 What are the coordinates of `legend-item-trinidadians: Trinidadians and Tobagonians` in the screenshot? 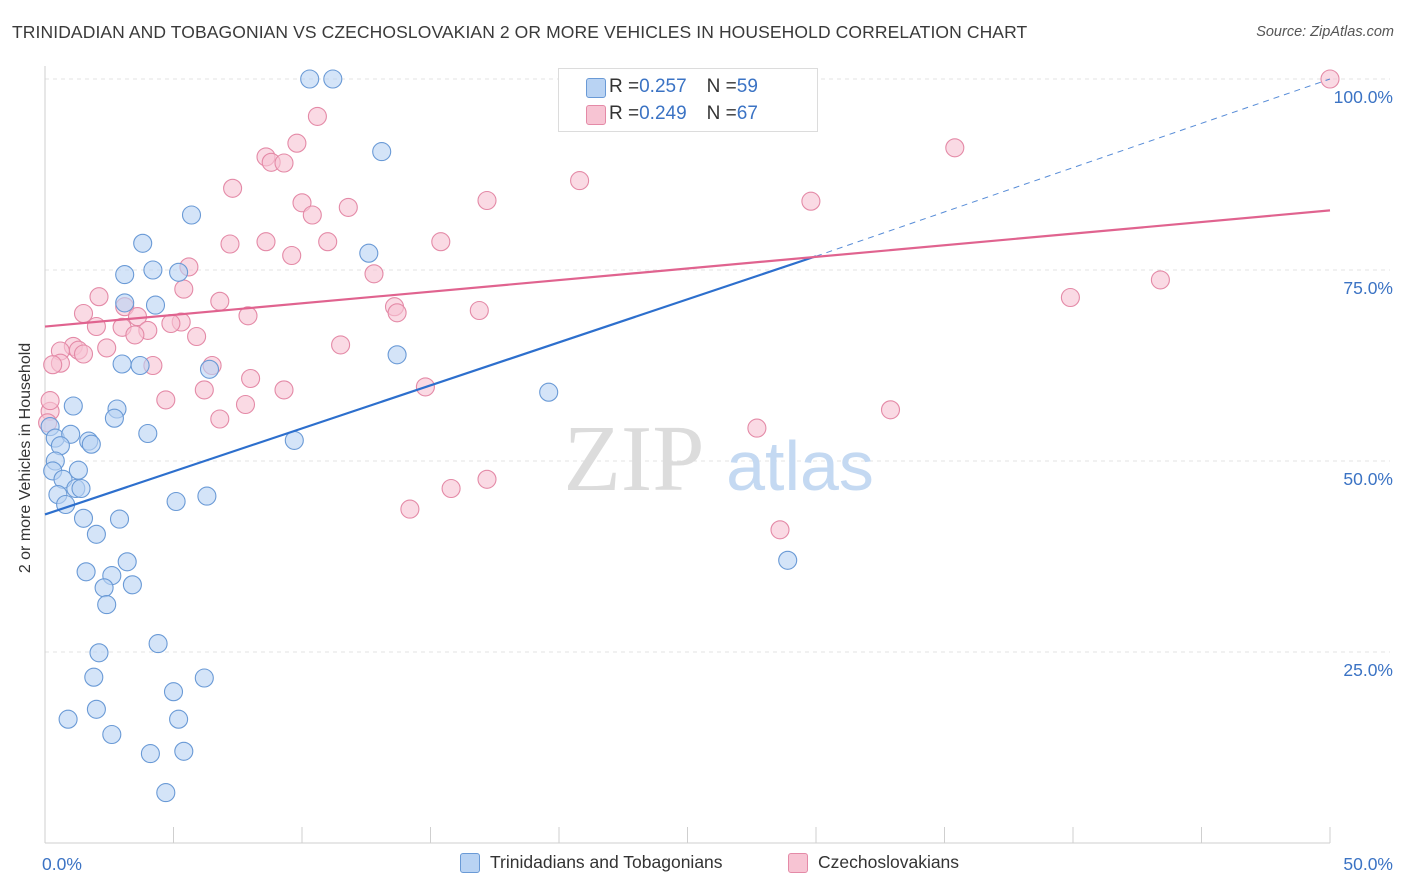 It's located at (591, 862).